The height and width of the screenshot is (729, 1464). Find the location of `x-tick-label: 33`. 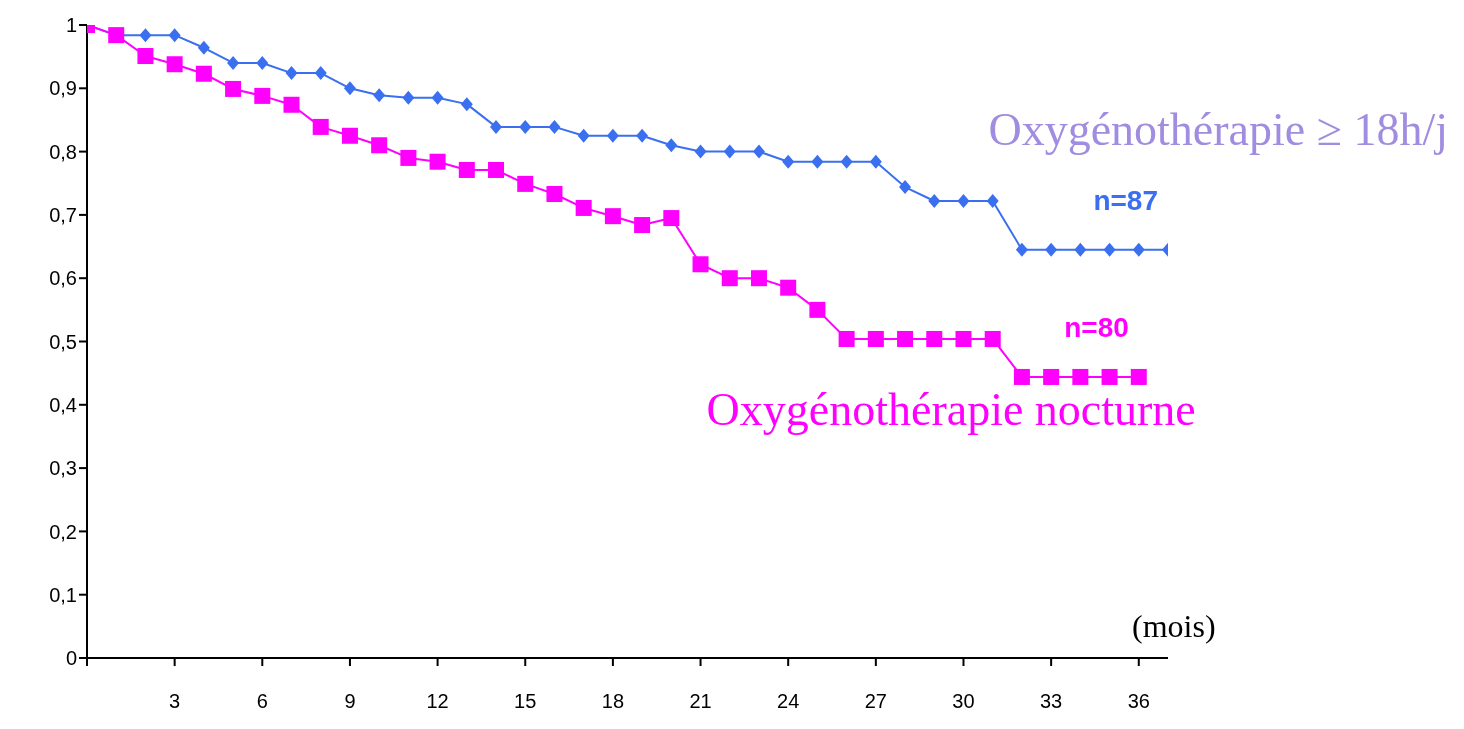

x-tick-label: 33 is located at coordinates (1051, 701).